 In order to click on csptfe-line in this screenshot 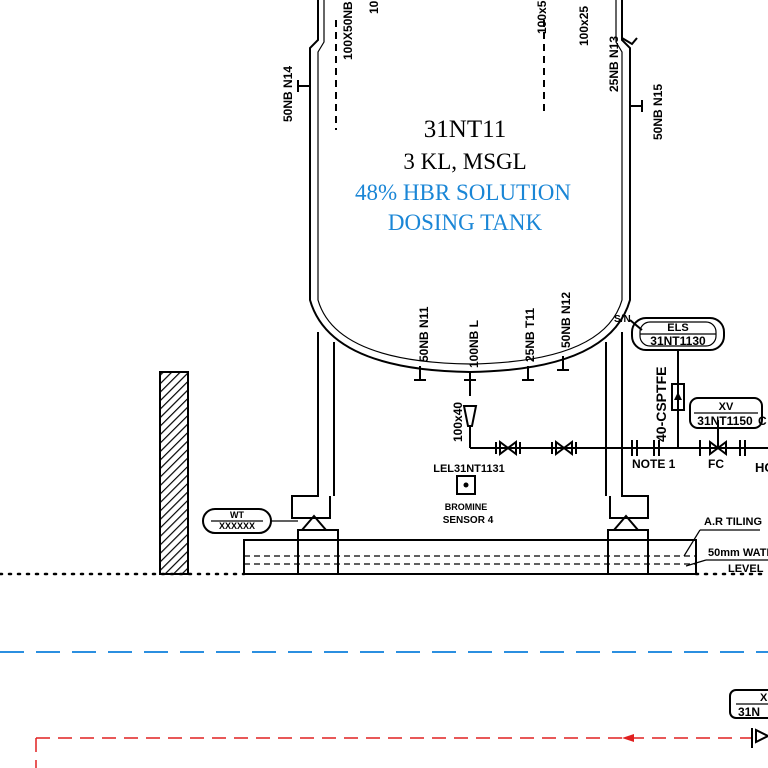, I will do `click(657, 383)`.